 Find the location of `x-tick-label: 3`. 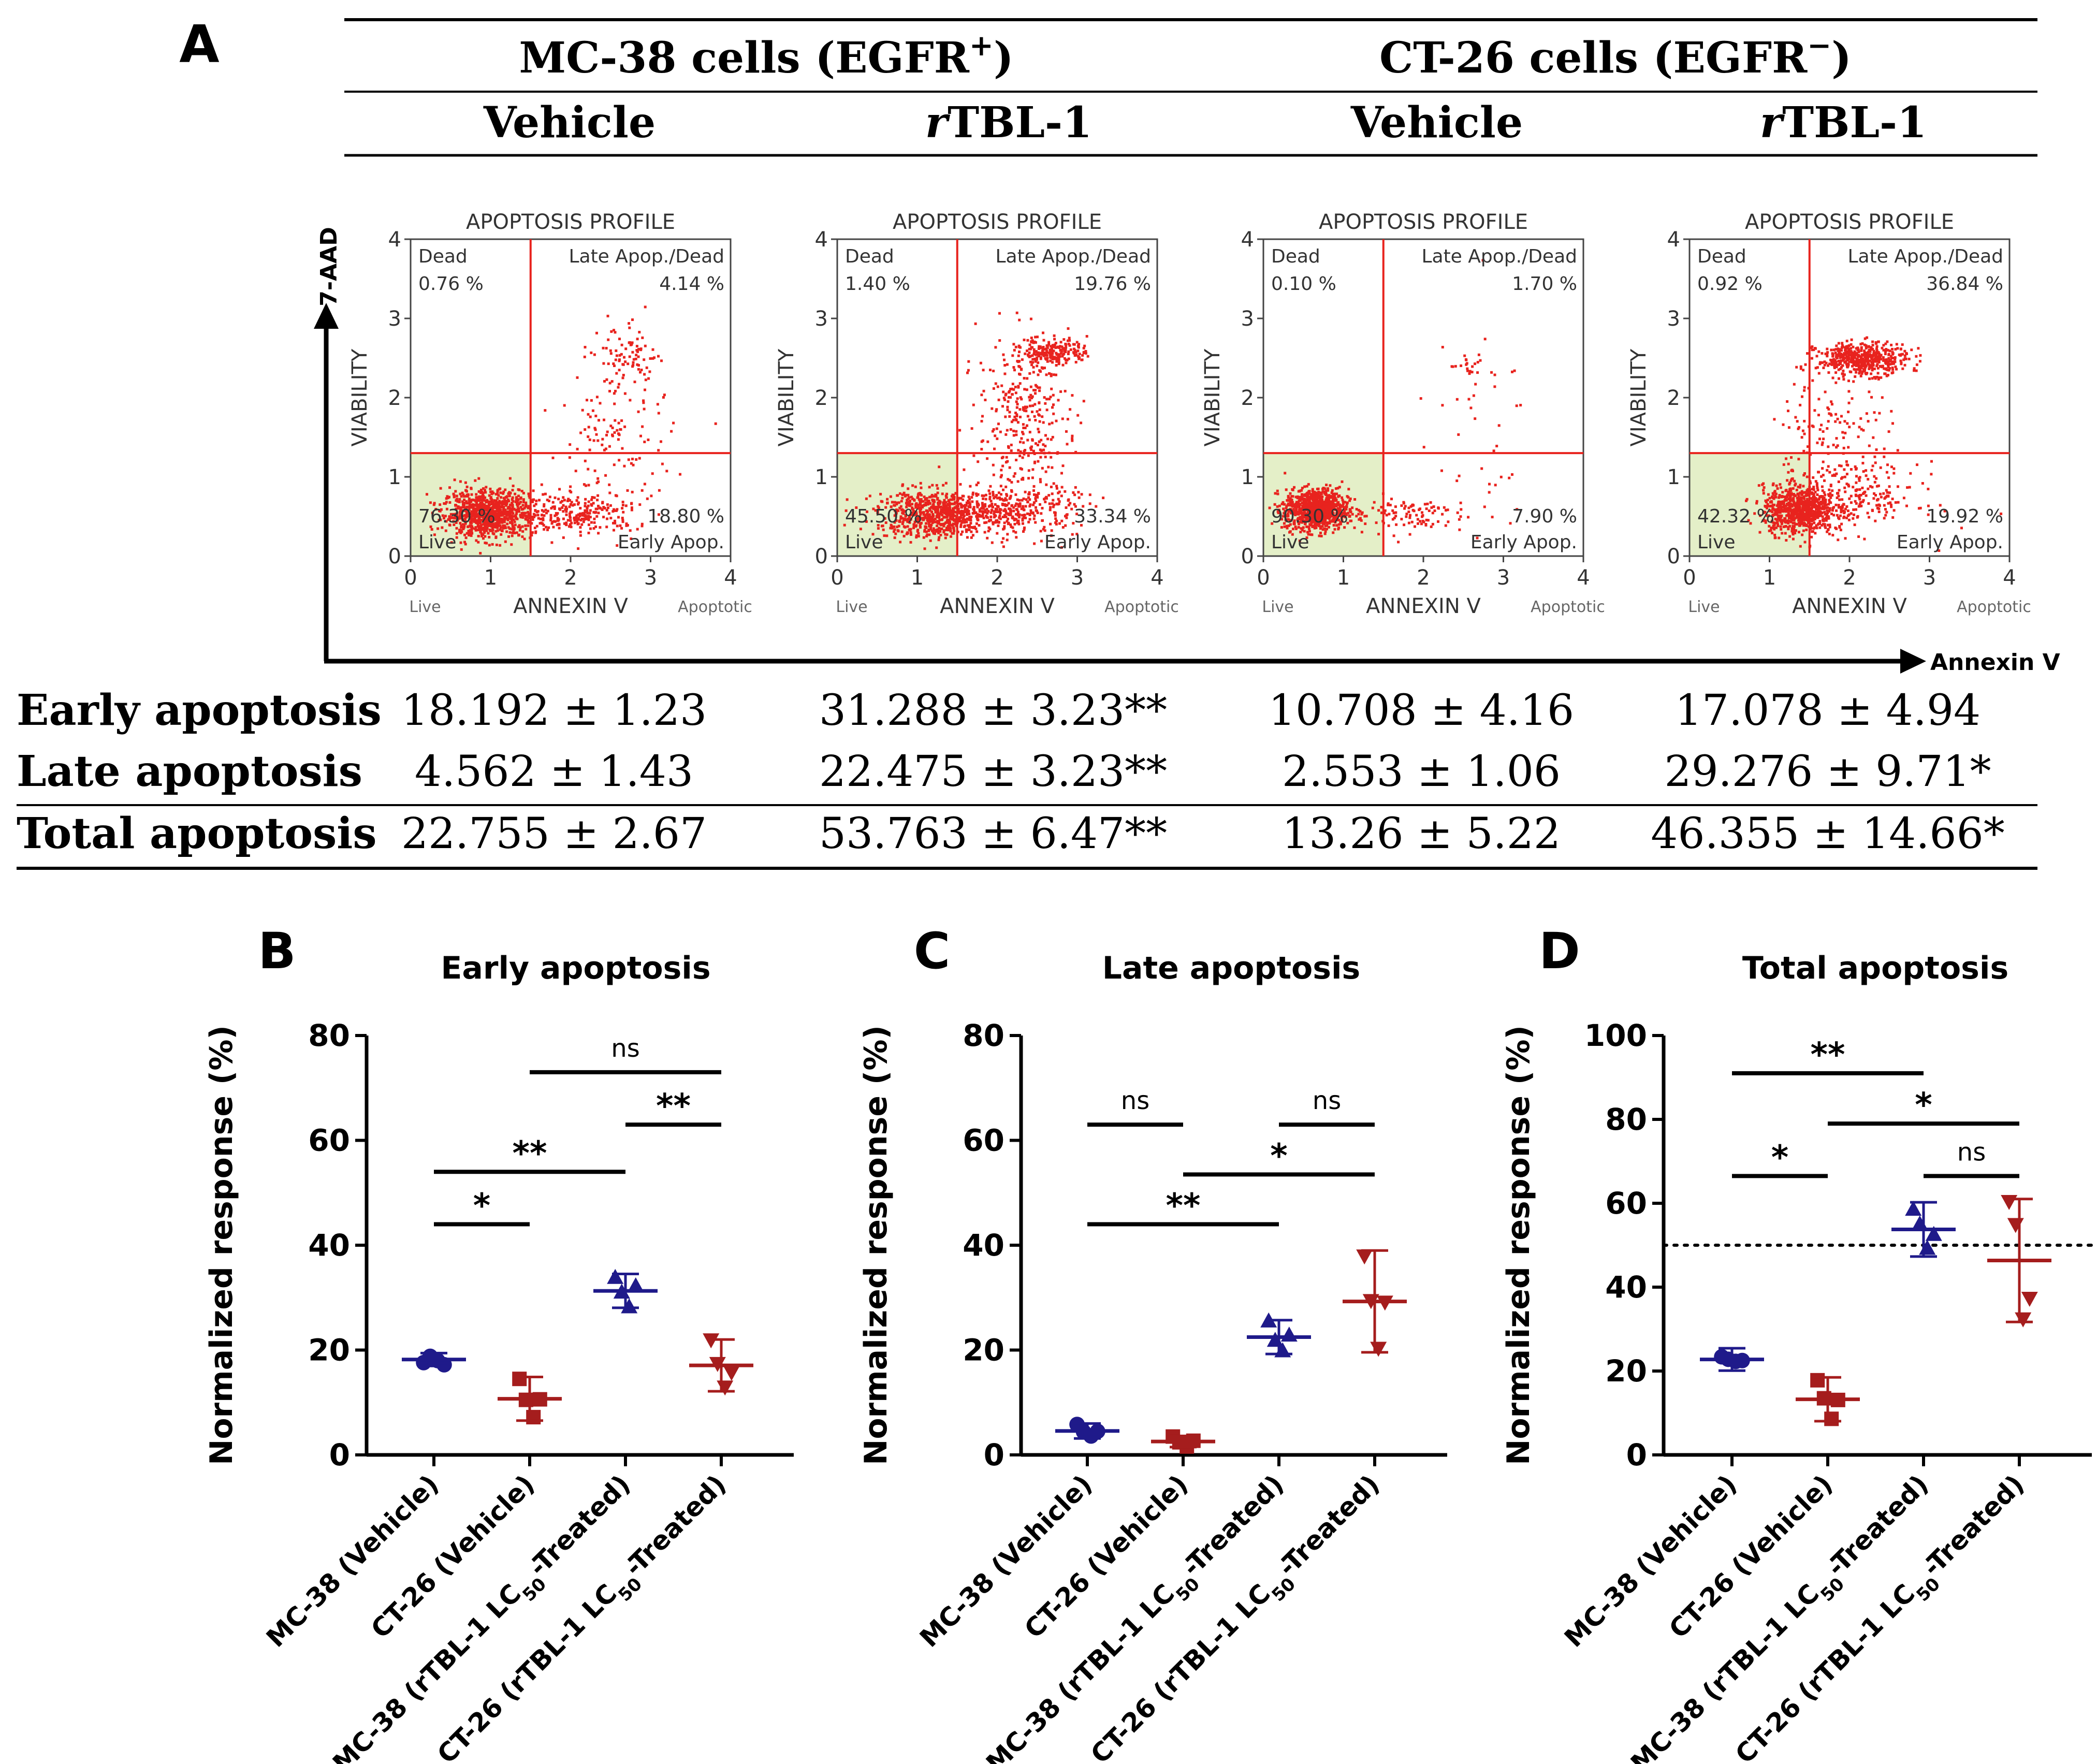

x-tick-label: 3 is located at coordinates (1077, 578).